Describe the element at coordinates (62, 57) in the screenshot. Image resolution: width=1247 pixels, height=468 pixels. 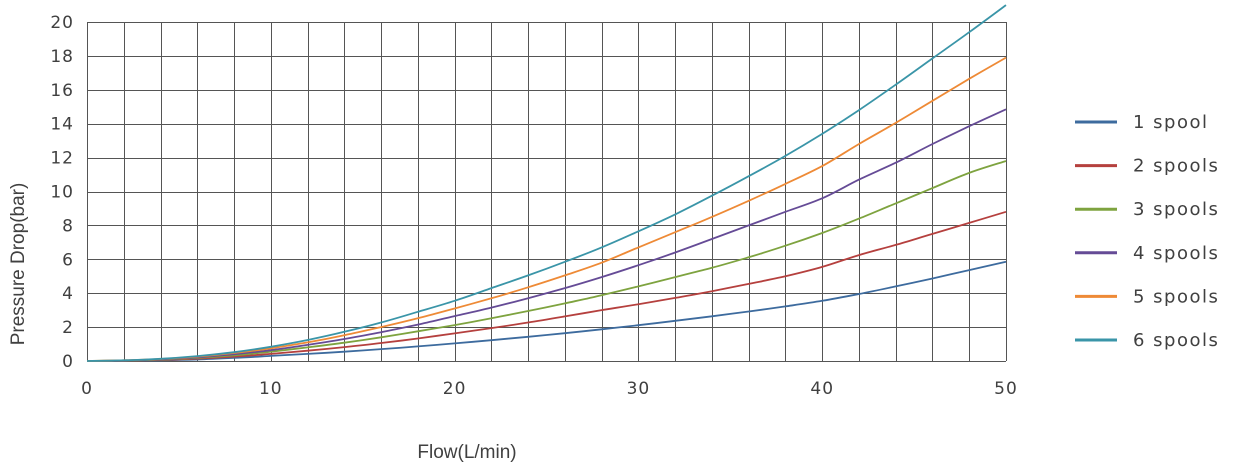
I see `y-tick-label: 18` at that location.